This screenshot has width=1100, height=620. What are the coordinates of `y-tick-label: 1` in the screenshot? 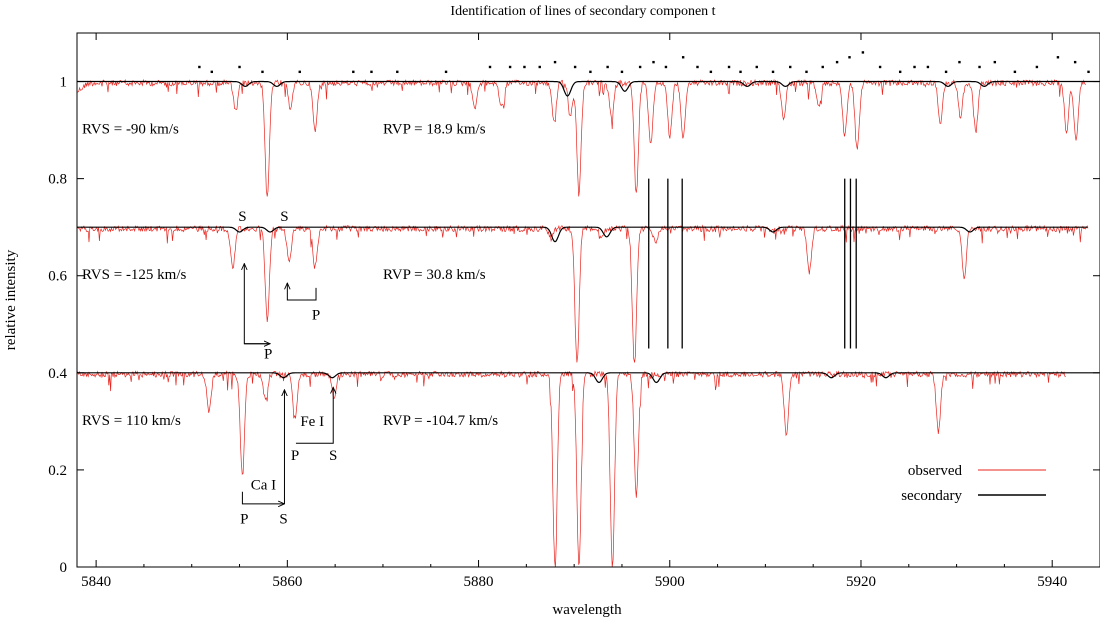 It's located at (64, 83).